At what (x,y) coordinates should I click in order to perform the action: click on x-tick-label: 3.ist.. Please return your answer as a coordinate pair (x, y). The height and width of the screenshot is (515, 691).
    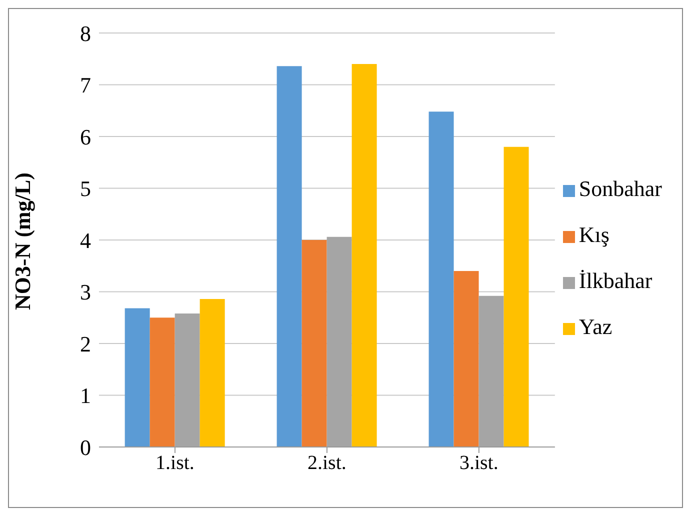
    Looking at the image, I should click on (478, 463).